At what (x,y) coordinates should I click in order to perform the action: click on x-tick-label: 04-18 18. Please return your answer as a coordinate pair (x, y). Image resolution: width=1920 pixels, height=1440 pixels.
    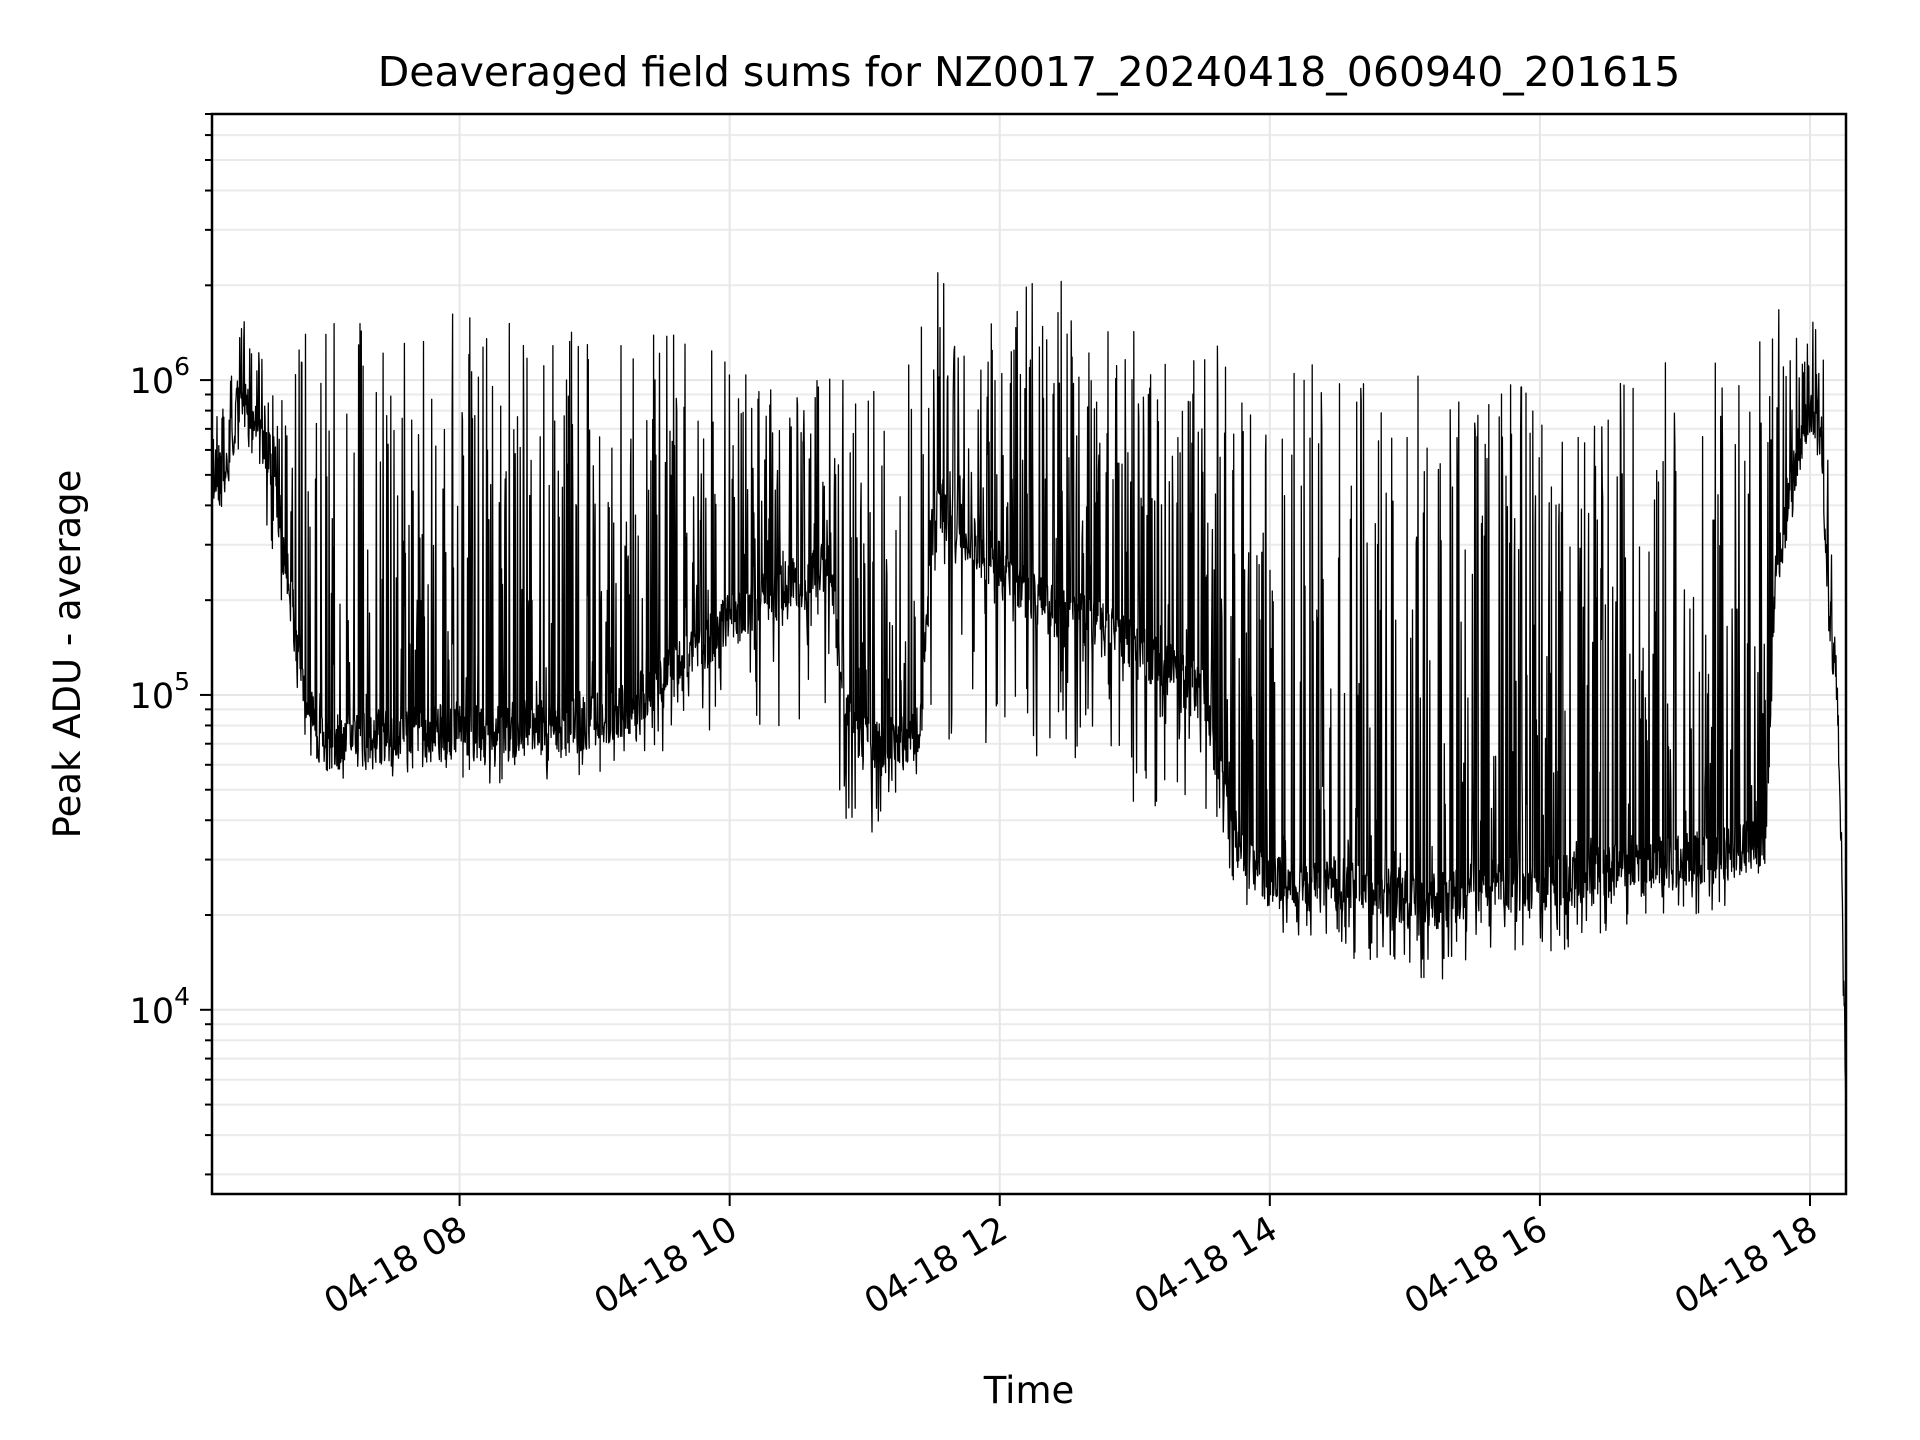
    Looking at the image, I should click on (1746, 1265).